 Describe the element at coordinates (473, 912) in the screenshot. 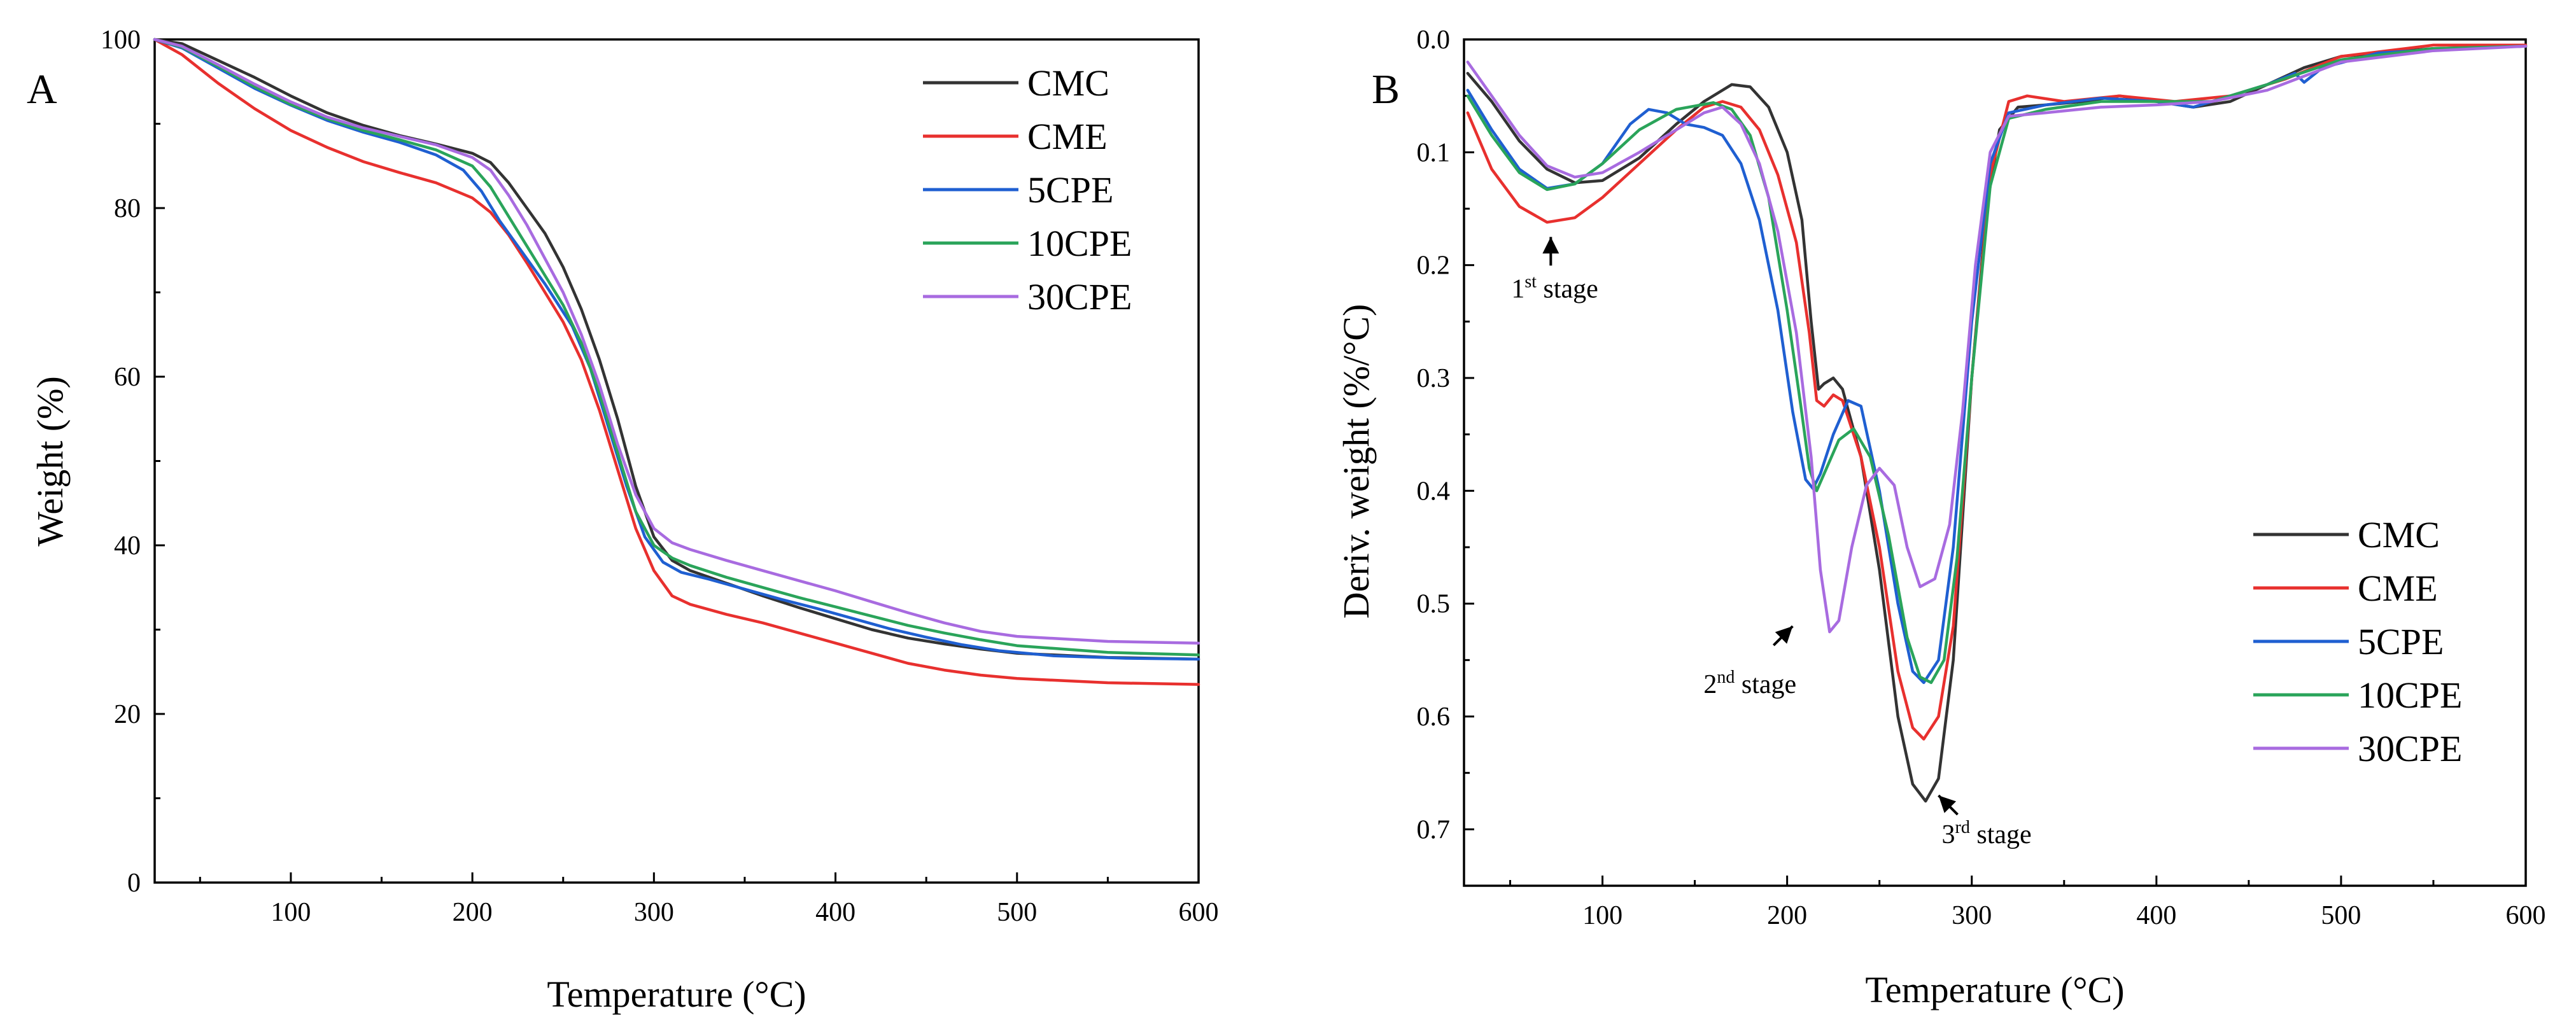

I see `x-tick-label-a-200: 200` at that location.